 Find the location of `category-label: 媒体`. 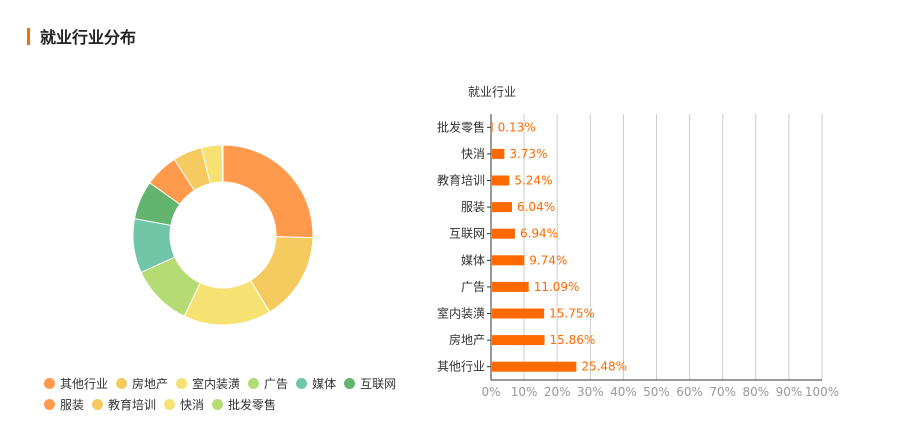

category-label: 媒体 is located at coordinates (473, 260).